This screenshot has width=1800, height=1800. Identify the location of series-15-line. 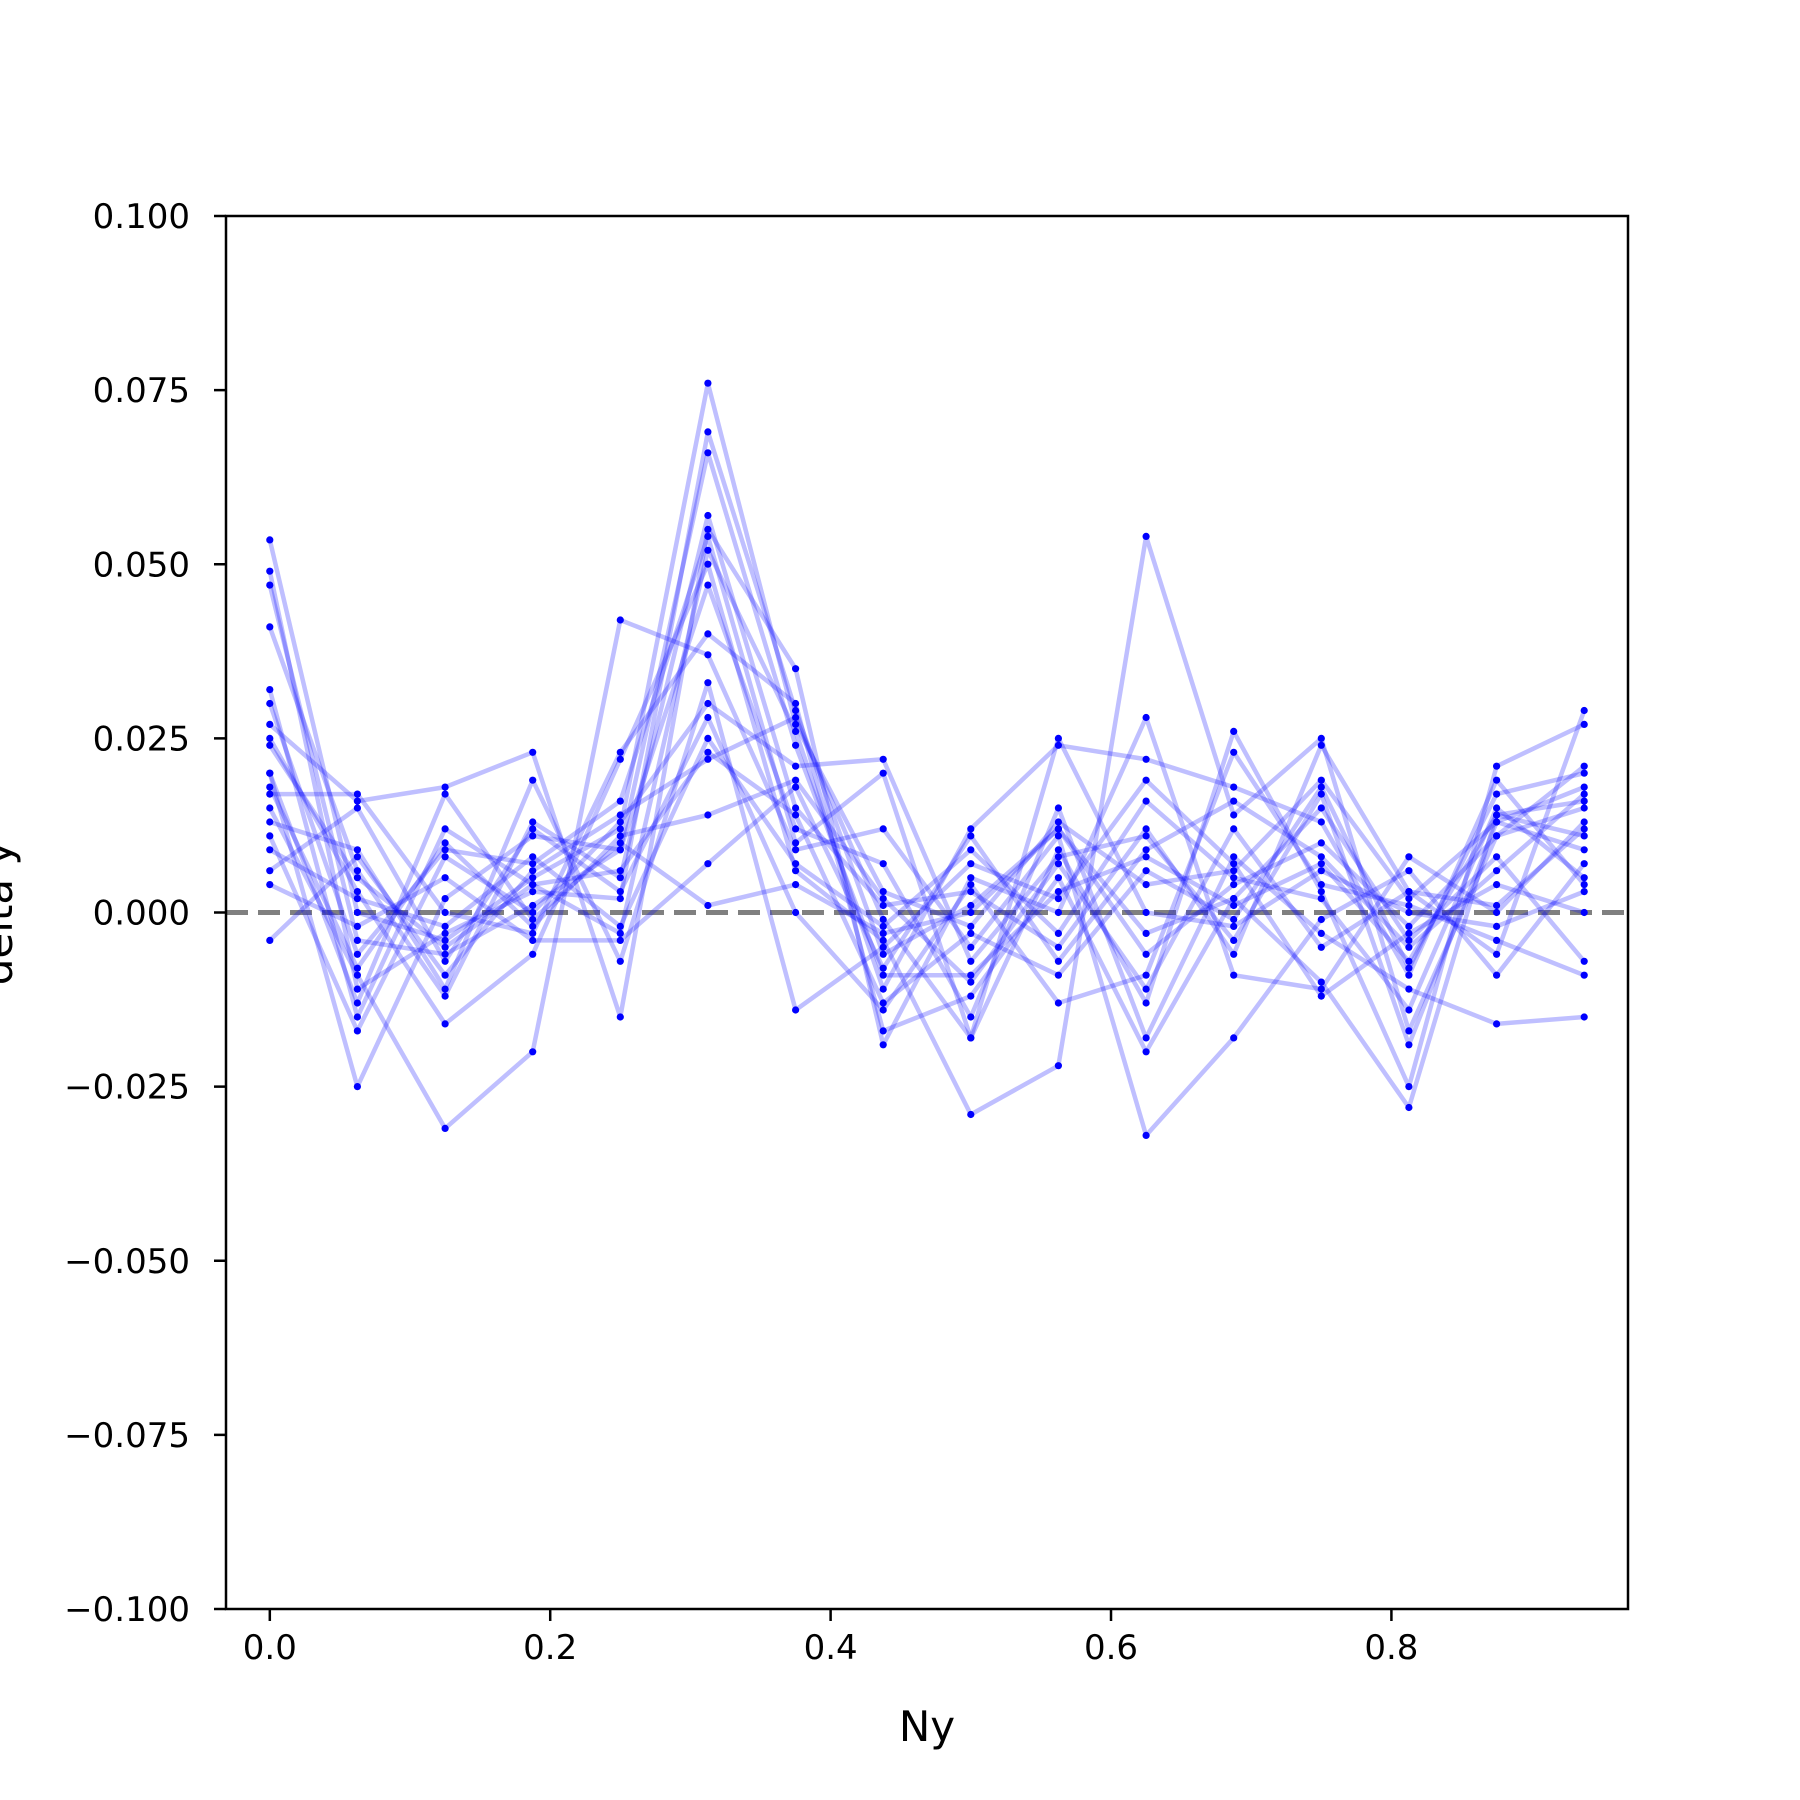
(927, 877).